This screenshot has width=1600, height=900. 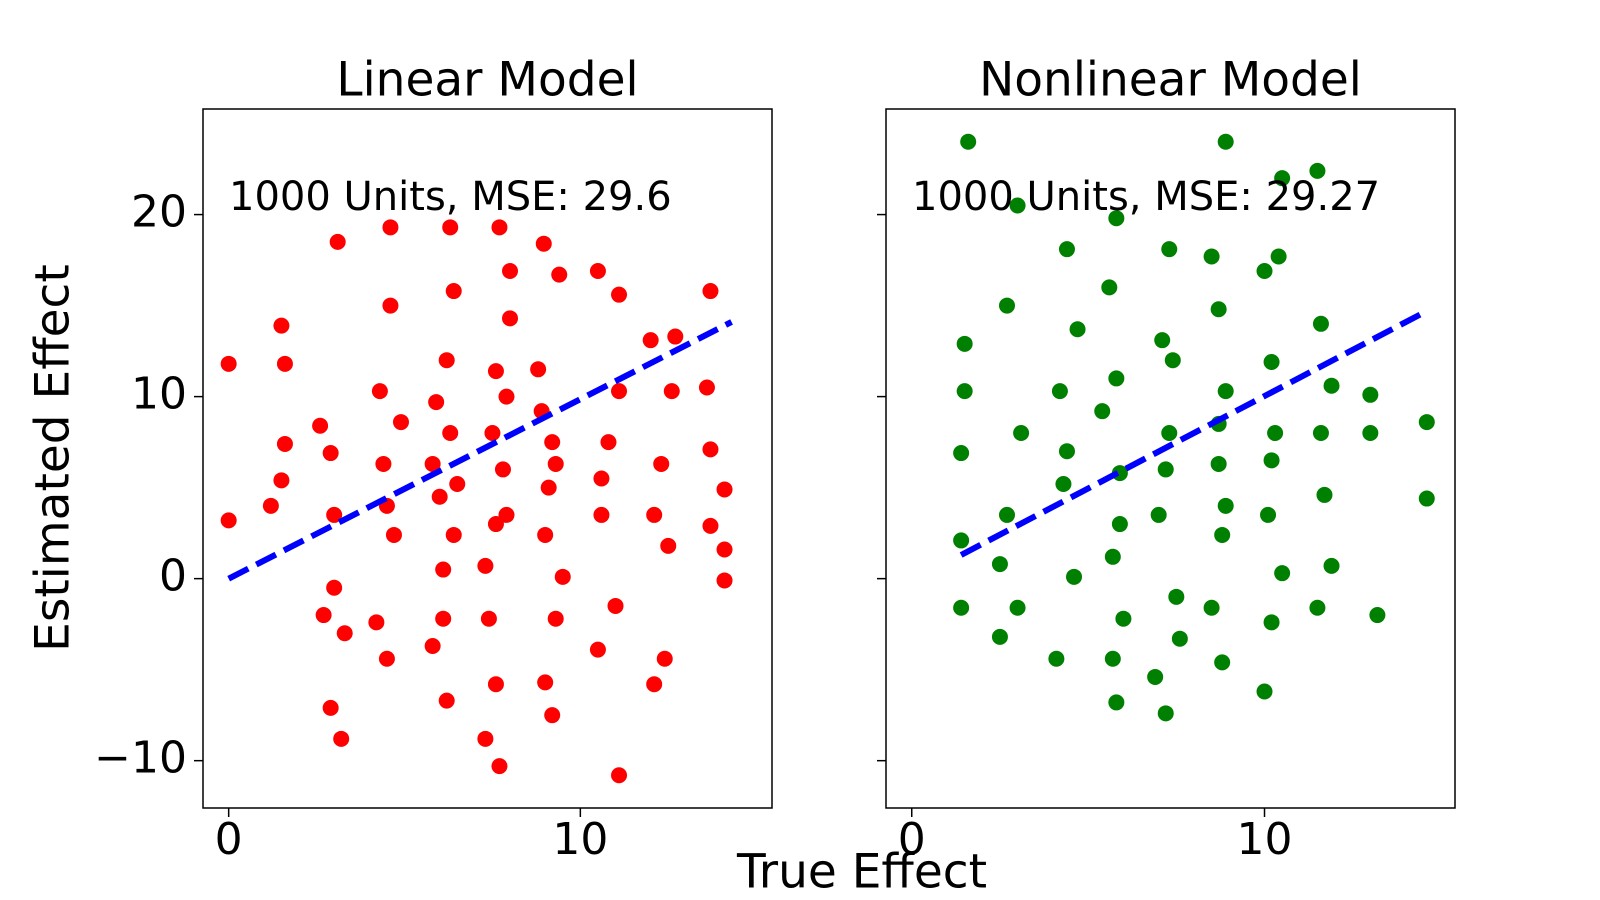 I want to click on subplot-title: Nonlinear Model, so click(x=1170, y=80).